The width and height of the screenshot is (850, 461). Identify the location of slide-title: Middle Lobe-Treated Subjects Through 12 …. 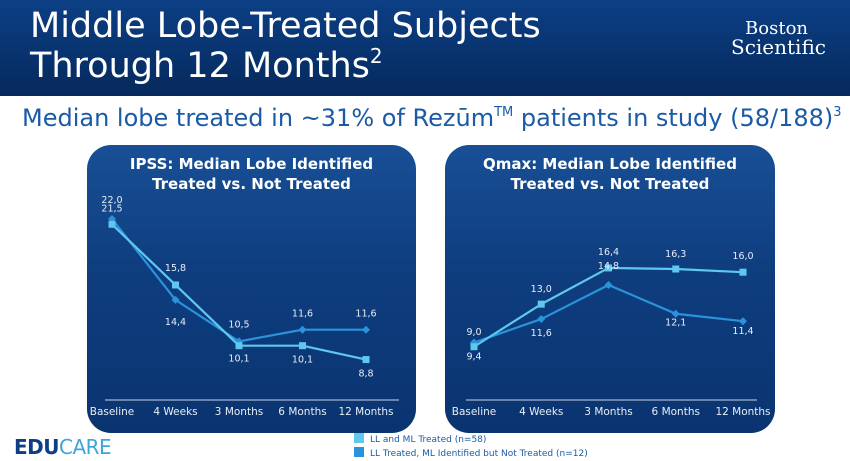
(350, 46).